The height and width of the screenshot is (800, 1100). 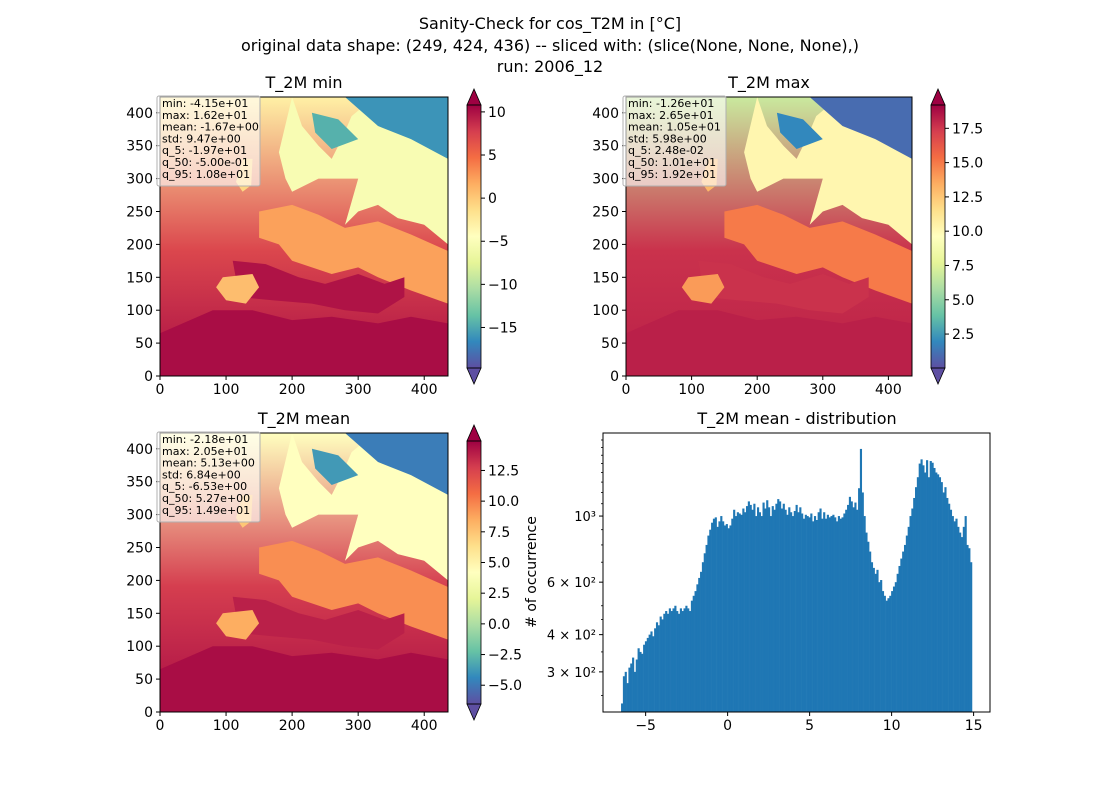 I want to click on stats-line: q_50: -5.00e-01, so click(x=205, y=162).